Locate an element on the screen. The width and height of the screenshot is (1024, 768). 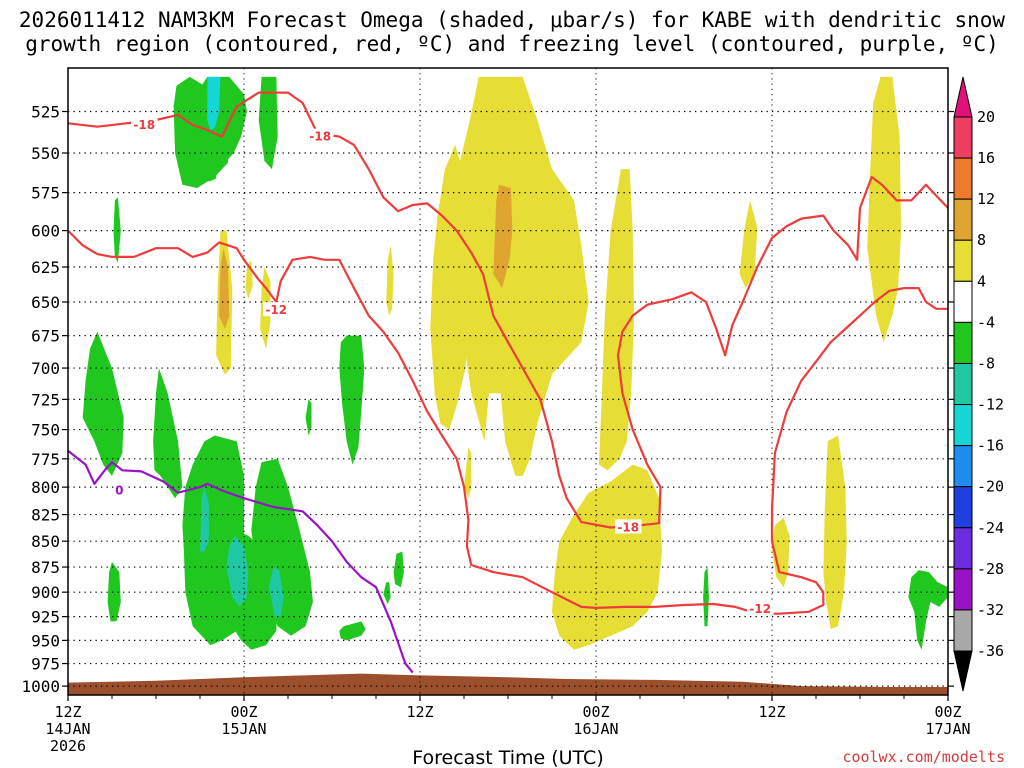
y-tick-label-600: 600 is located at coordinates (45, 231).